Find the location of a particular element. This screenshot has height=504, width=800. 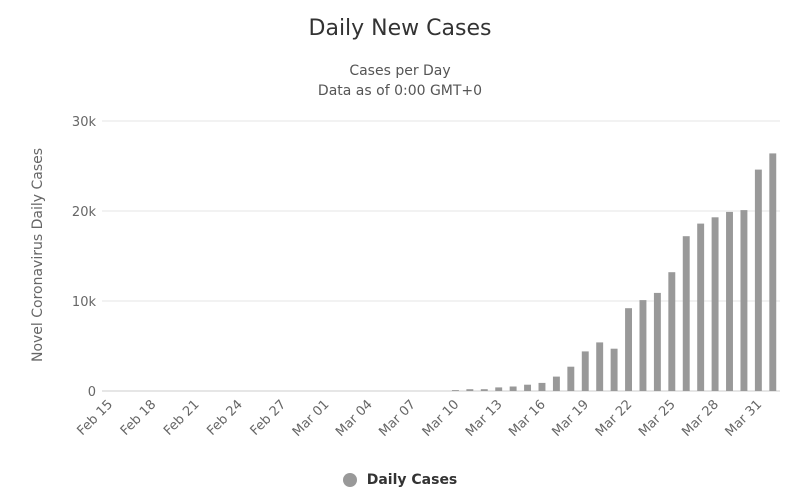

x-tick-label: Mar 28 is located at coordinates (700, 418).